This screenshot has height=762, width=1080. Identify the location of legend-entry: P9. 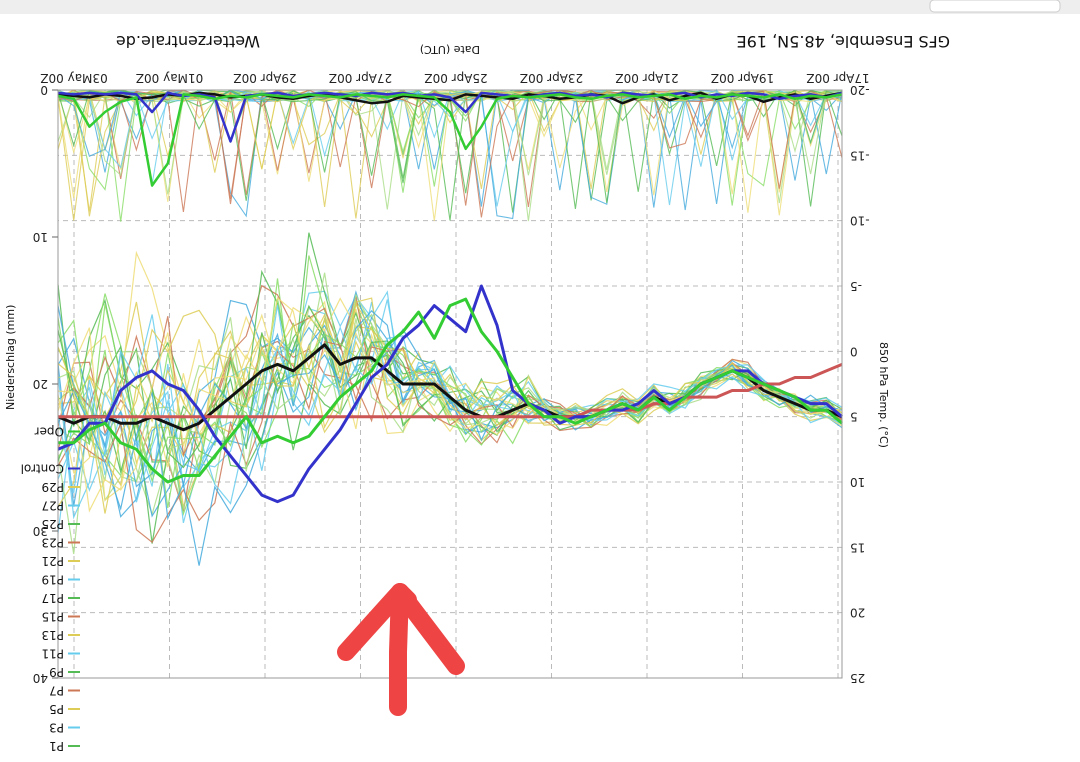
(56, 672).